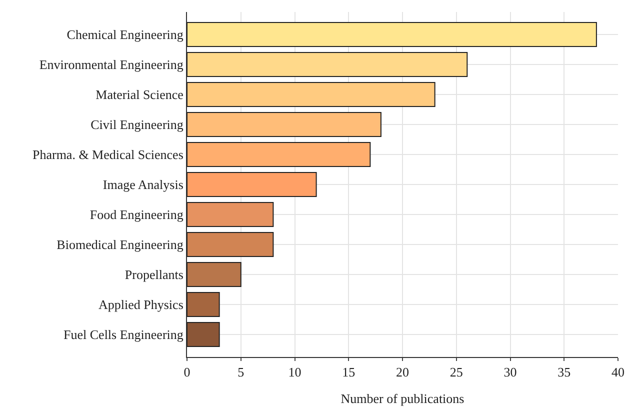 The image size is (633, 412). I want to click on x-tick-label: 20, so click(402, 372).